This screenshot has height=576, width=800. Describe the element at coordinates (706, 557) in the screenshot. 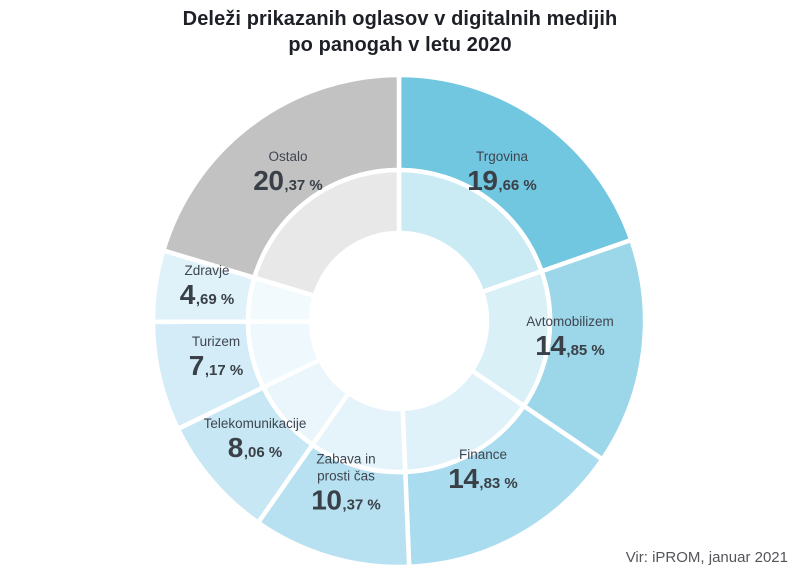

I see `source-credit: Vir: iPROM, januar 2021` at that location.